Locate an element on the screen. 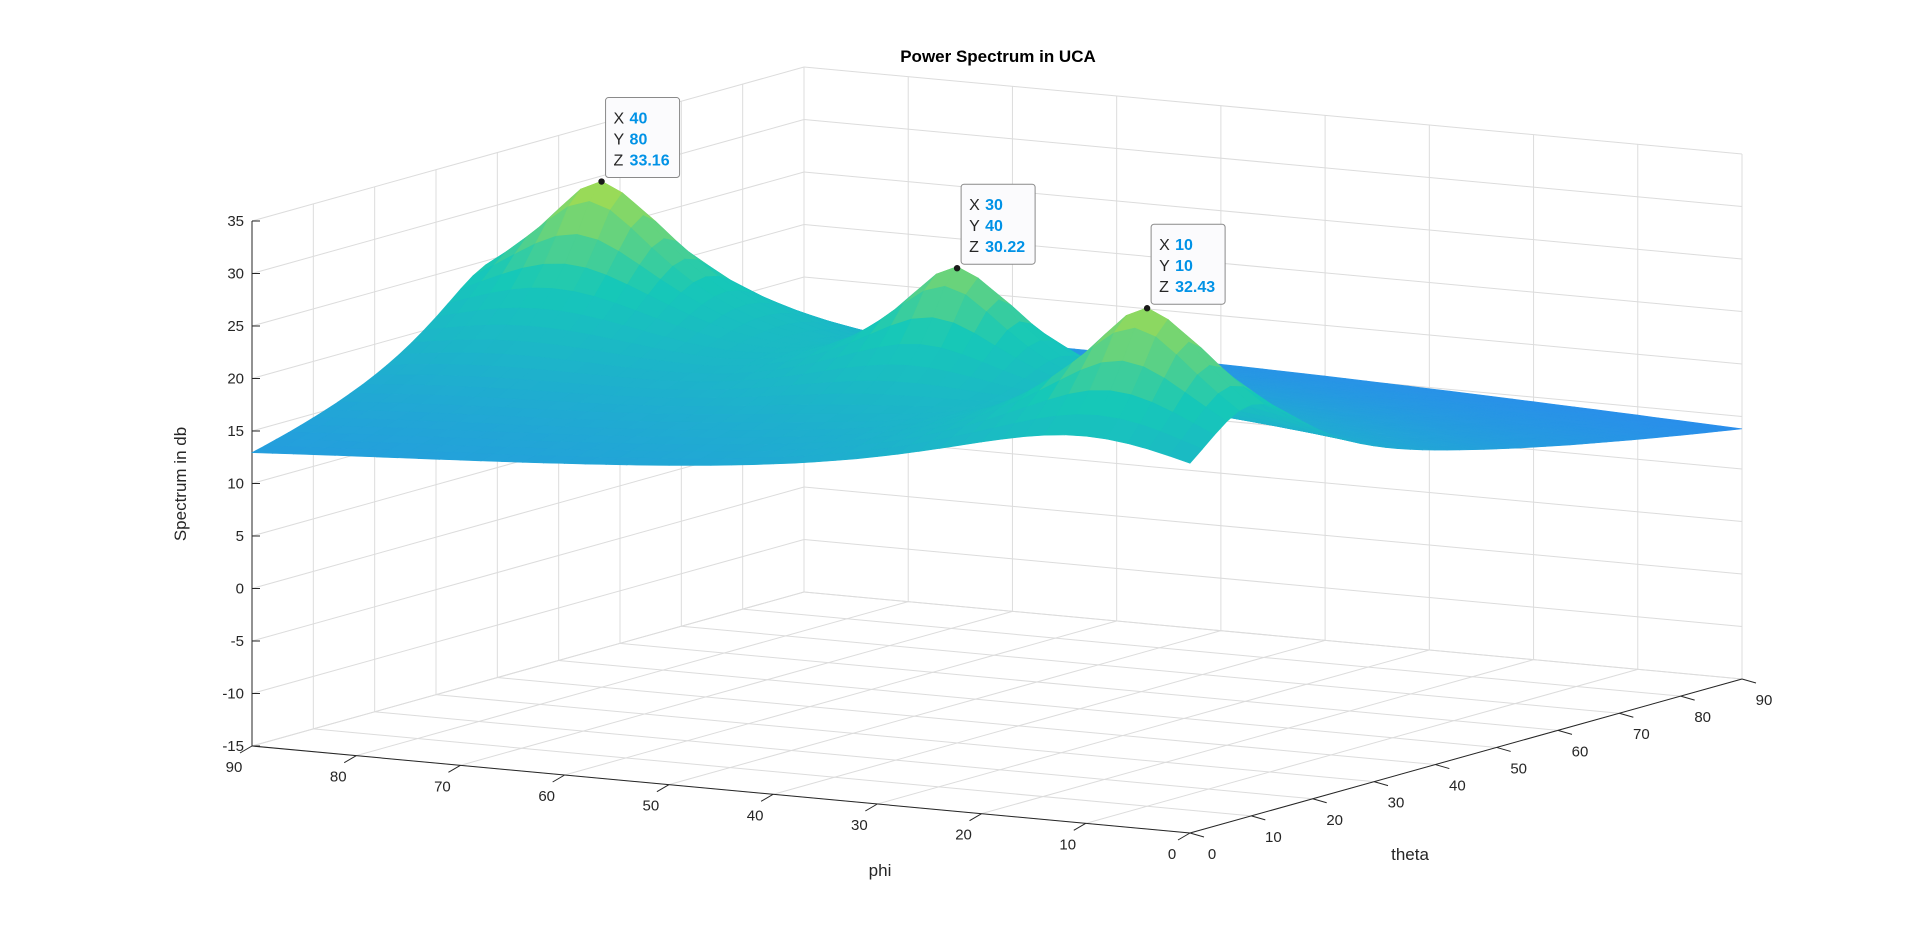 Image resolution: width=1920 pixels, height=941 pixels. x-tick-label: 90 is located at coordinates (1764, 700).